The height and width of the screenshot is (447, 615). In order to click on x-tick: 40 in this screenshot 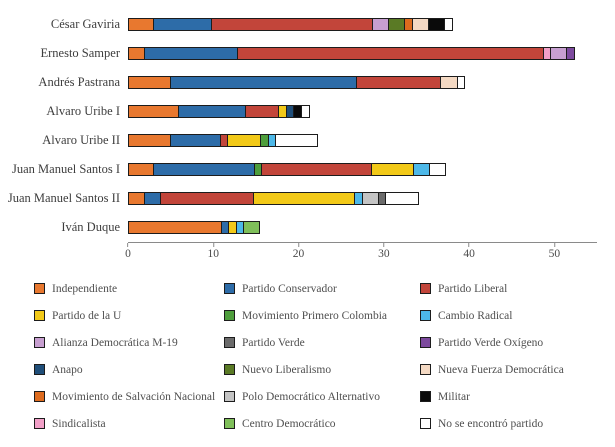, I will do `click(469, 251)`.